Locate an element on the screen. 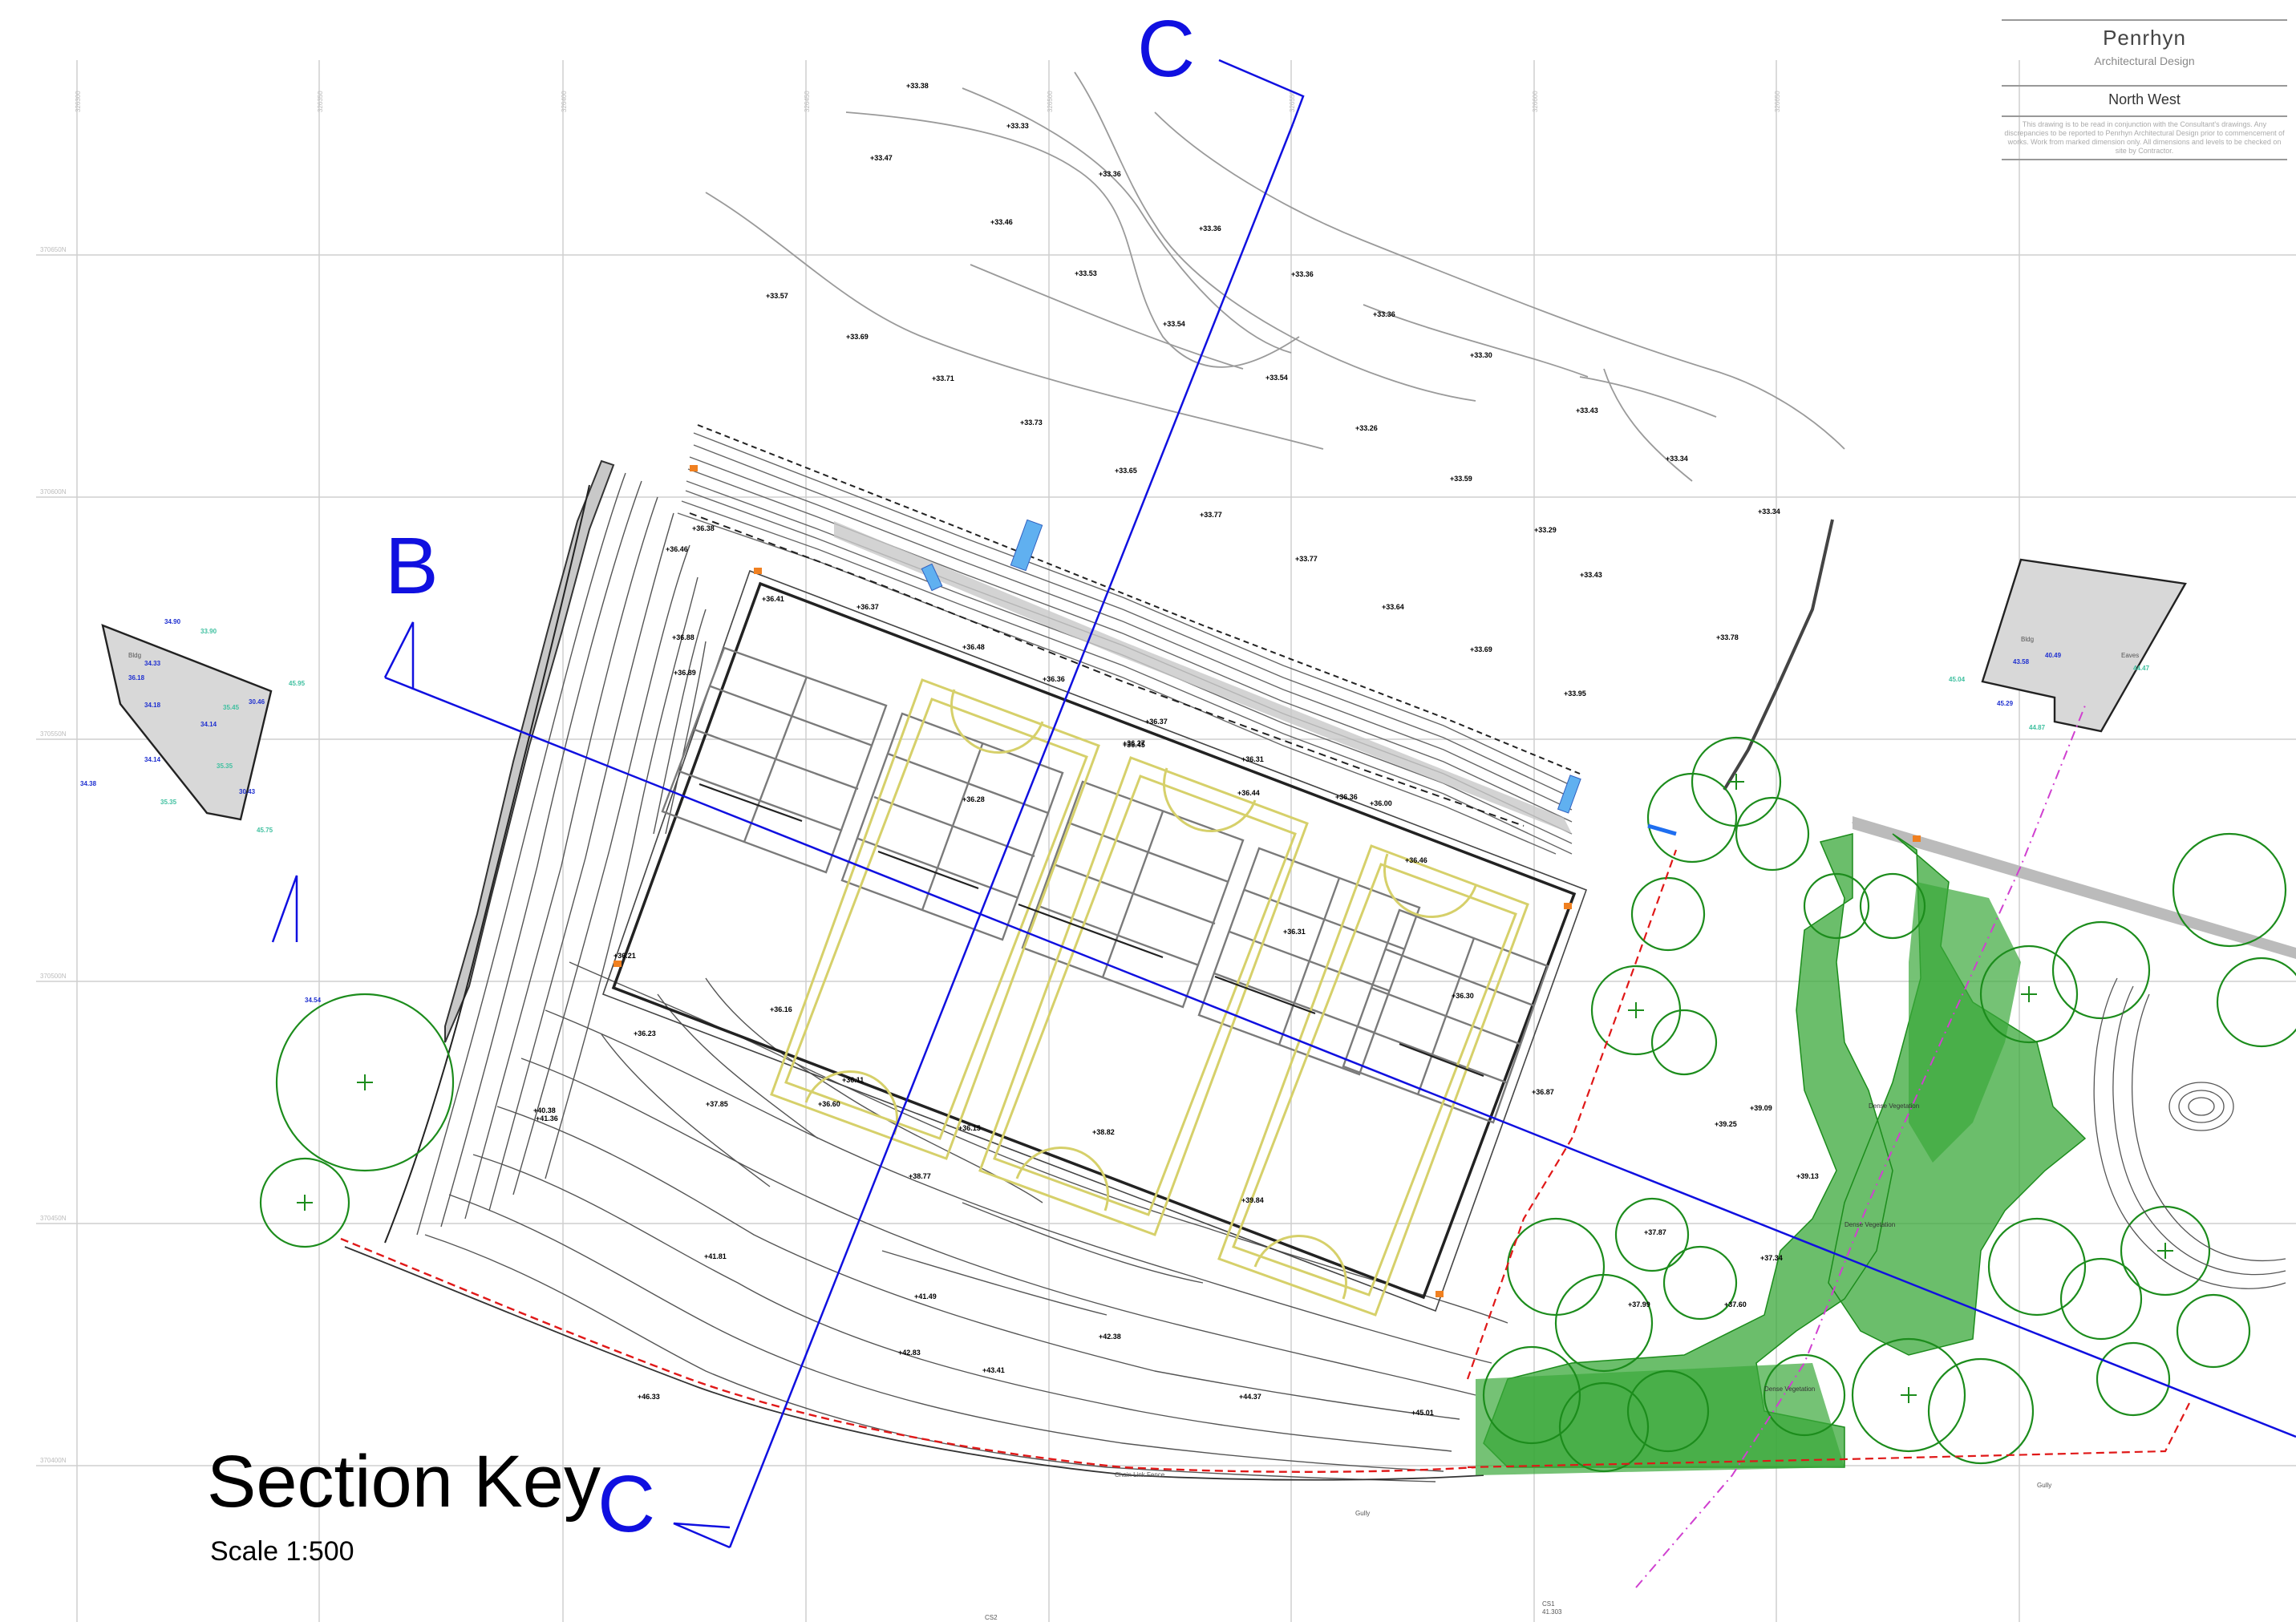 This screenshot has width=2296, height=1622. embankment-dashed-edge is located at coordinates (1139, 599).